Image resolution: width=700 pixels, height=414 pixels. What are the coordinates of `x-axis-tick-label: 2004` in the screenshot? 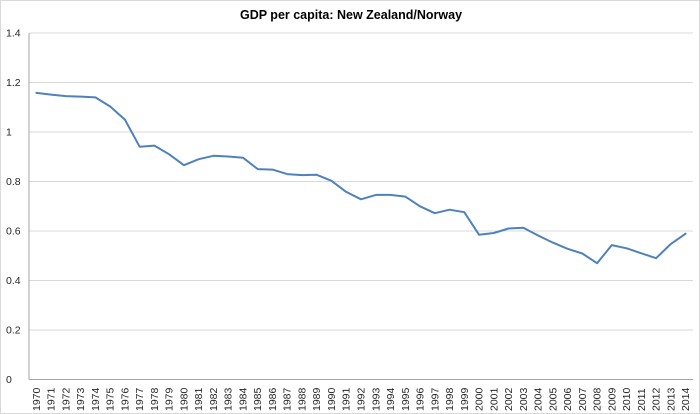 It's located at (539, 399).